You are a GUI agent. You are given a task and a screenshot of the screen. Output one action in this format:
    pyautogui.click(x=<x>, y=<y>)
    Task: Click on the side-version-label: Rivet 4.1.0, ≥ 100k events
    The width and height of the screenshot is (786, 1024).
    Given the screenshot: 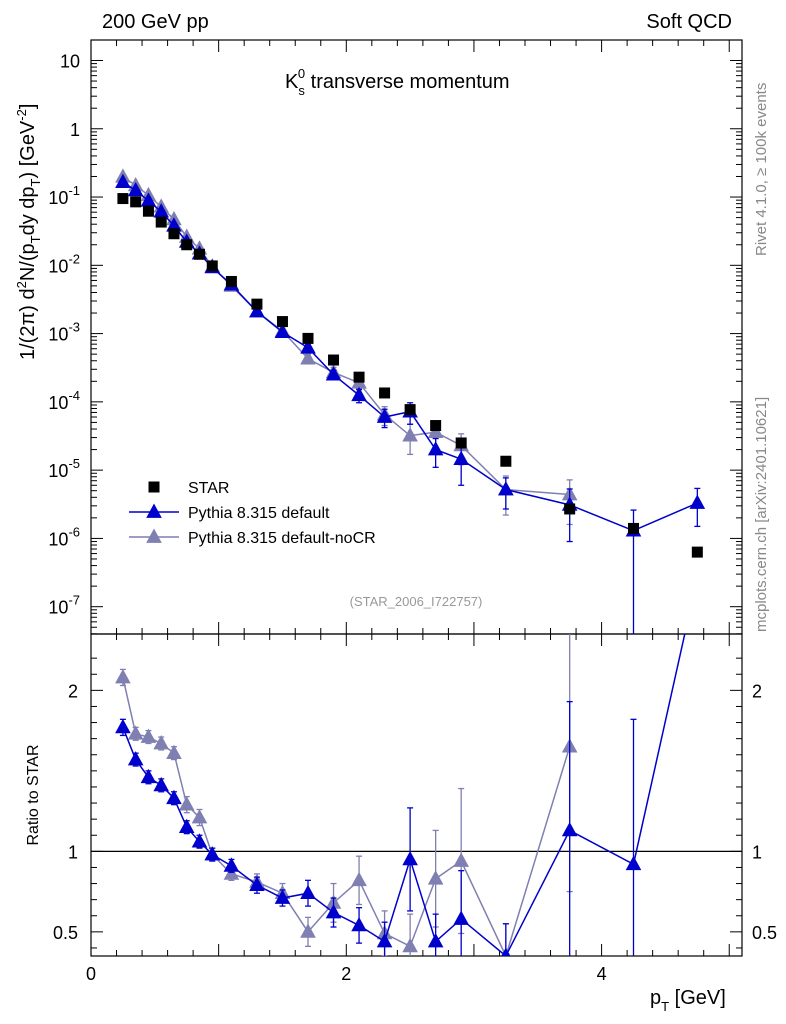 What is the action you would take?
    pyautogui.click(x=761, y=169)
    